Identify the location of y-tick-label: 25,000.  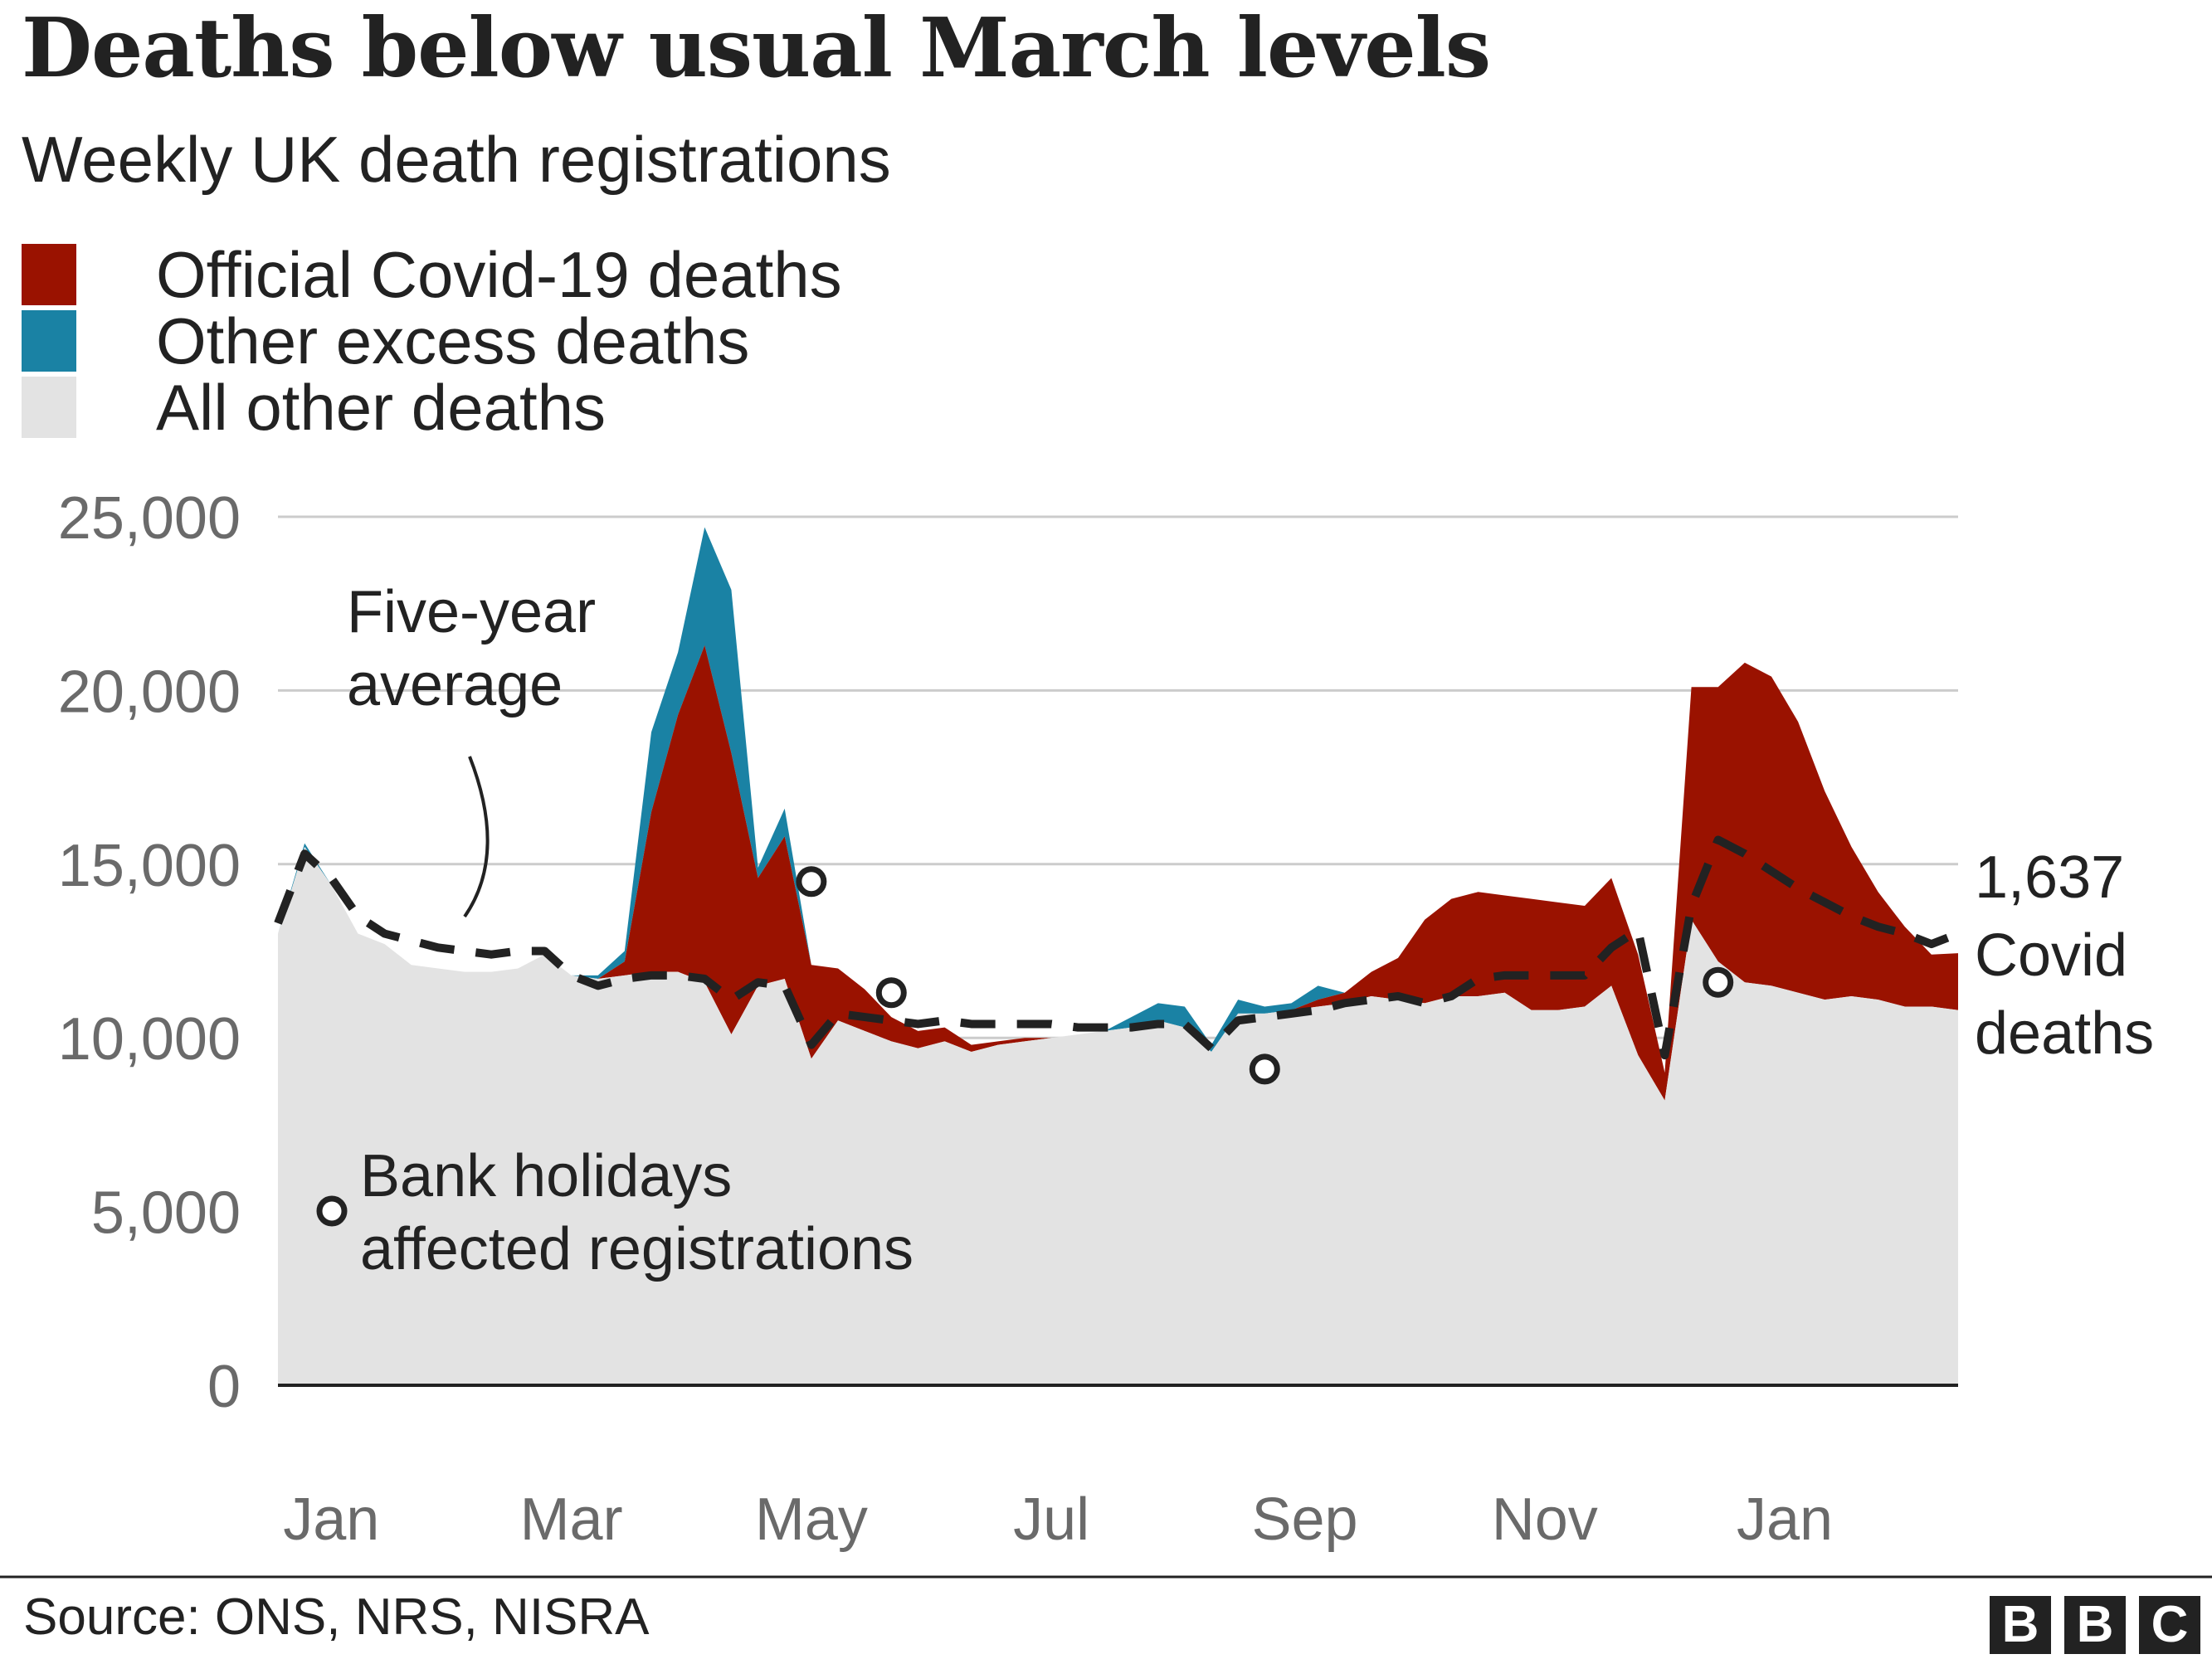
(149, 518).